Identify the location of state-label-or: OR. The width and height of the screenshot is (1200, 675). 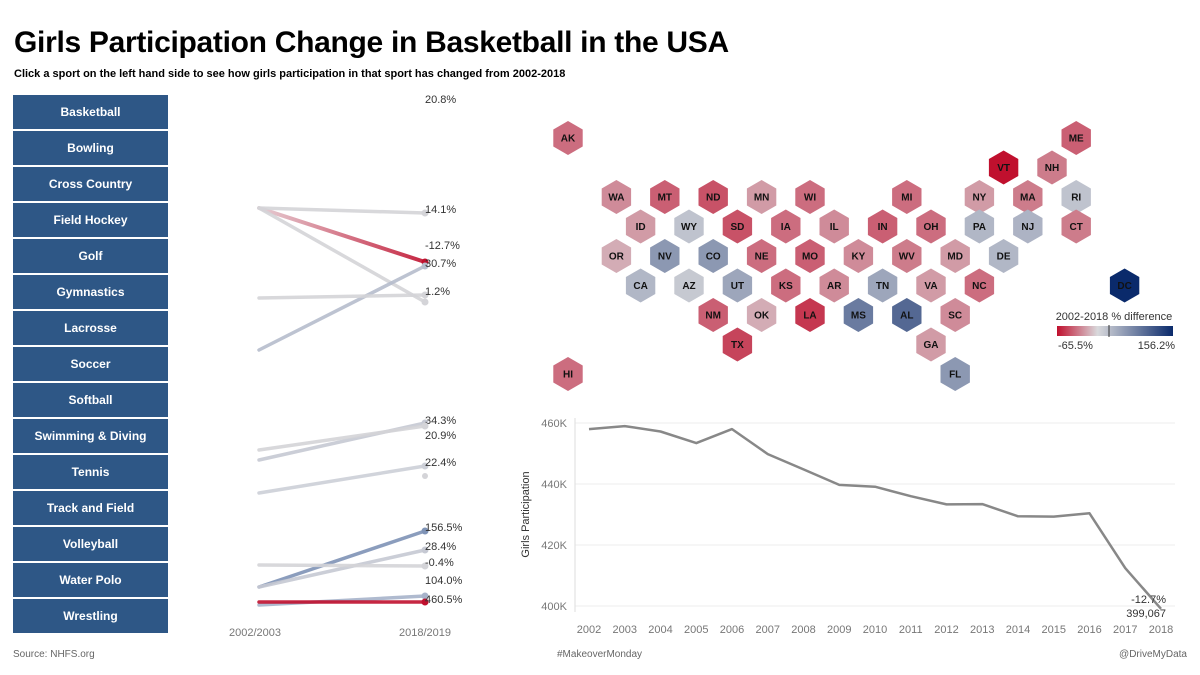
(617, 257).